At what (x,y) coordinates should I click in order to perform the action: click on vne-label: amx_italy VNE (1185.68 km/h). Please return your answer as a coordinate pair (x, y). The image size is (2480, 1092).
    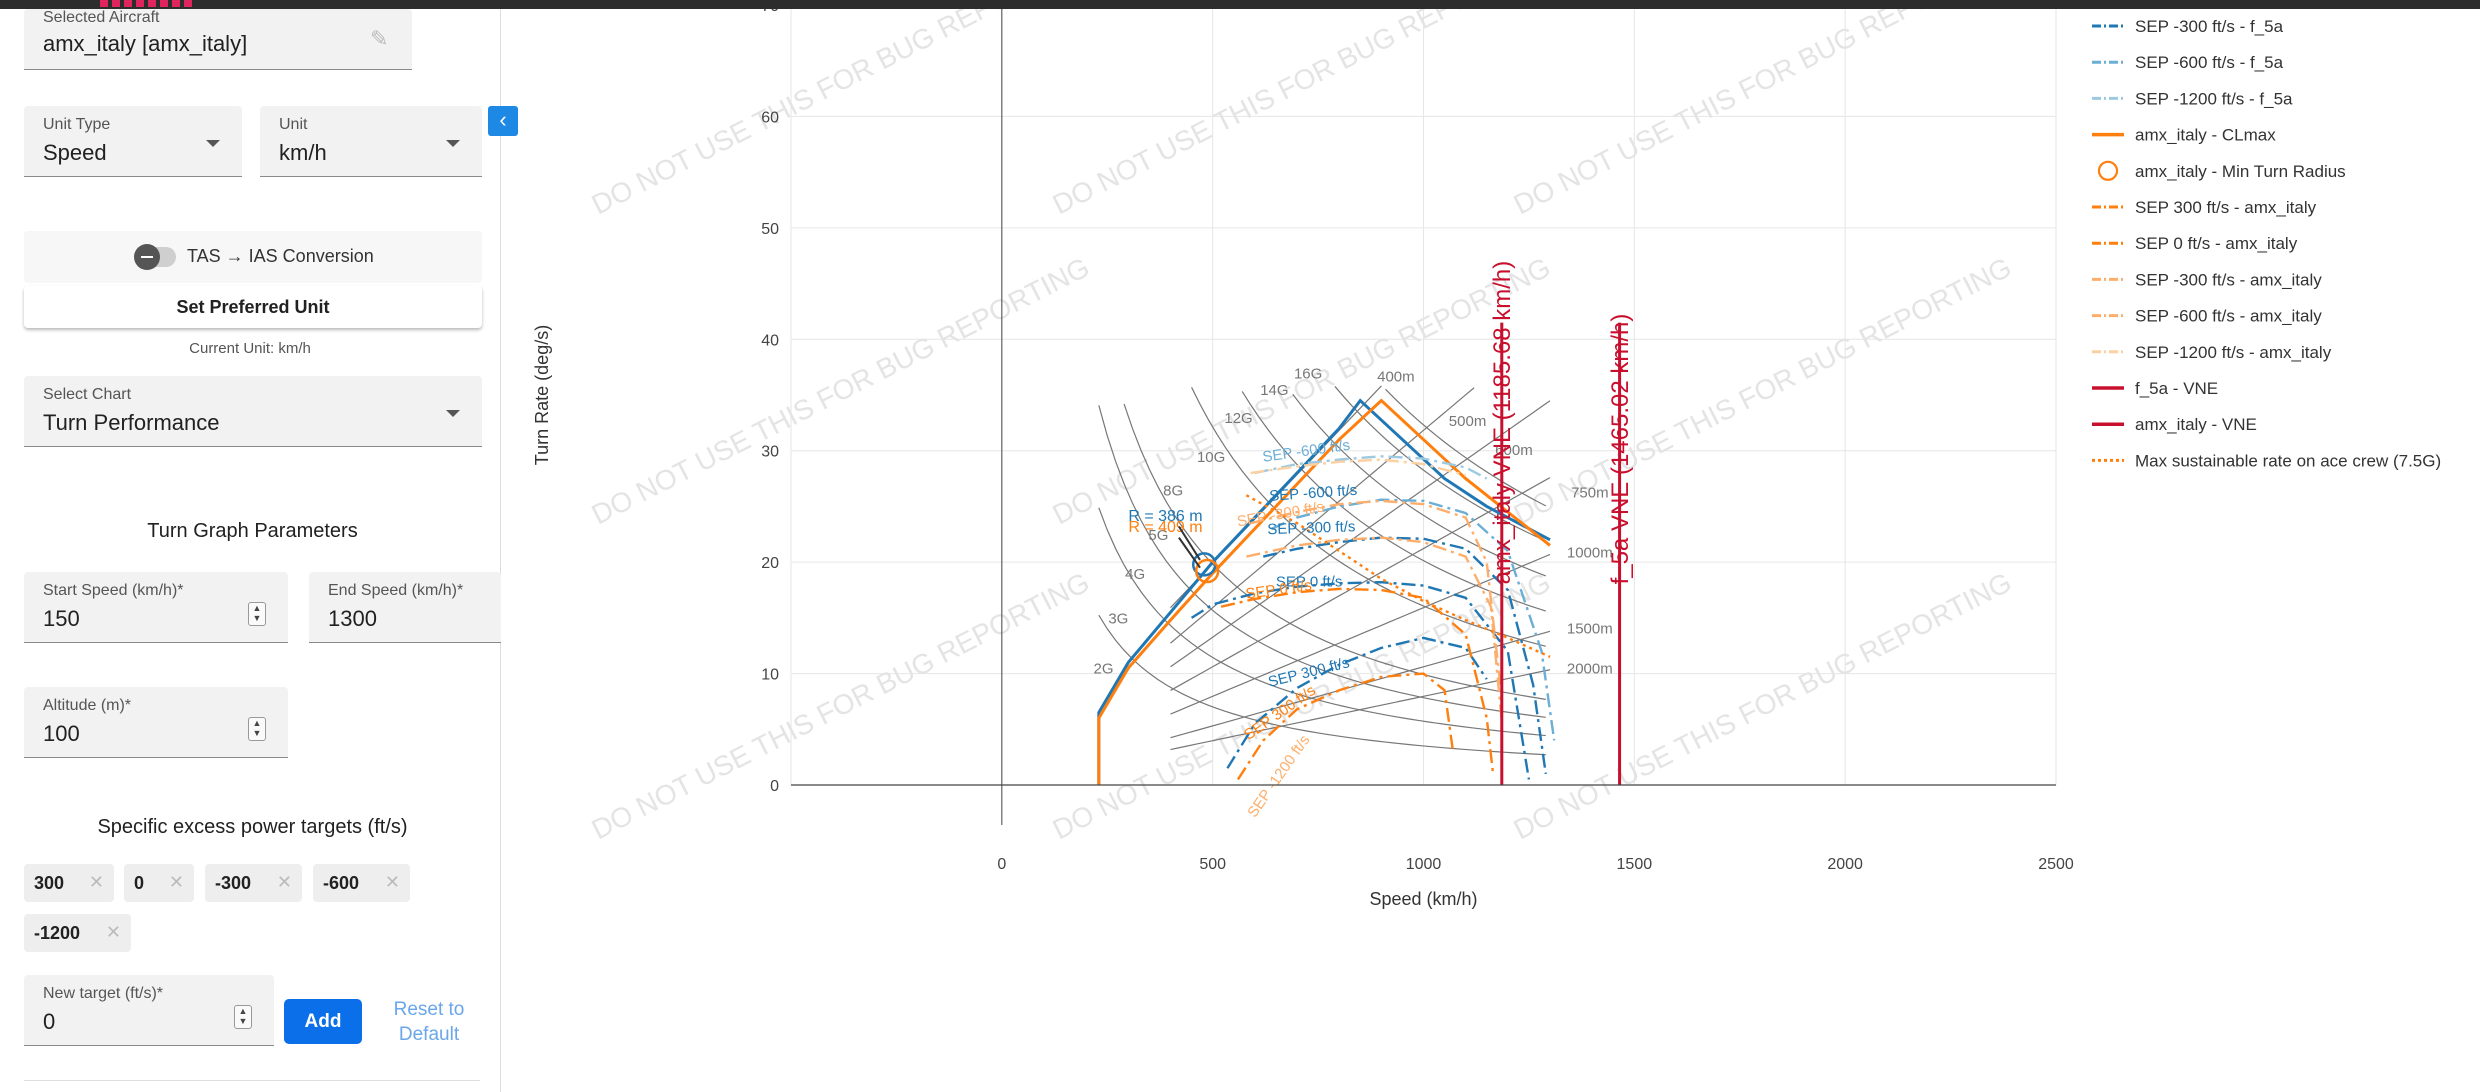
    Looking at the image, I should click on (1502, 423).